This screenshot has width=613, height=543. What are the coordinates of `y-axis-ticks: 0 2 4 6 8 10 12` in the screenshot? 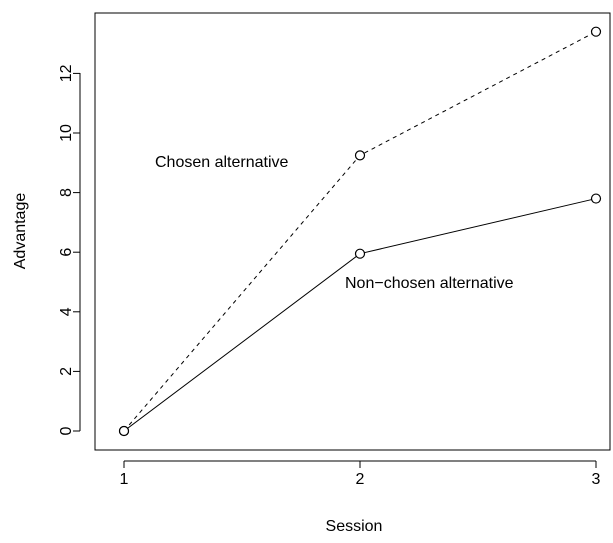 It's located at (69, 249).